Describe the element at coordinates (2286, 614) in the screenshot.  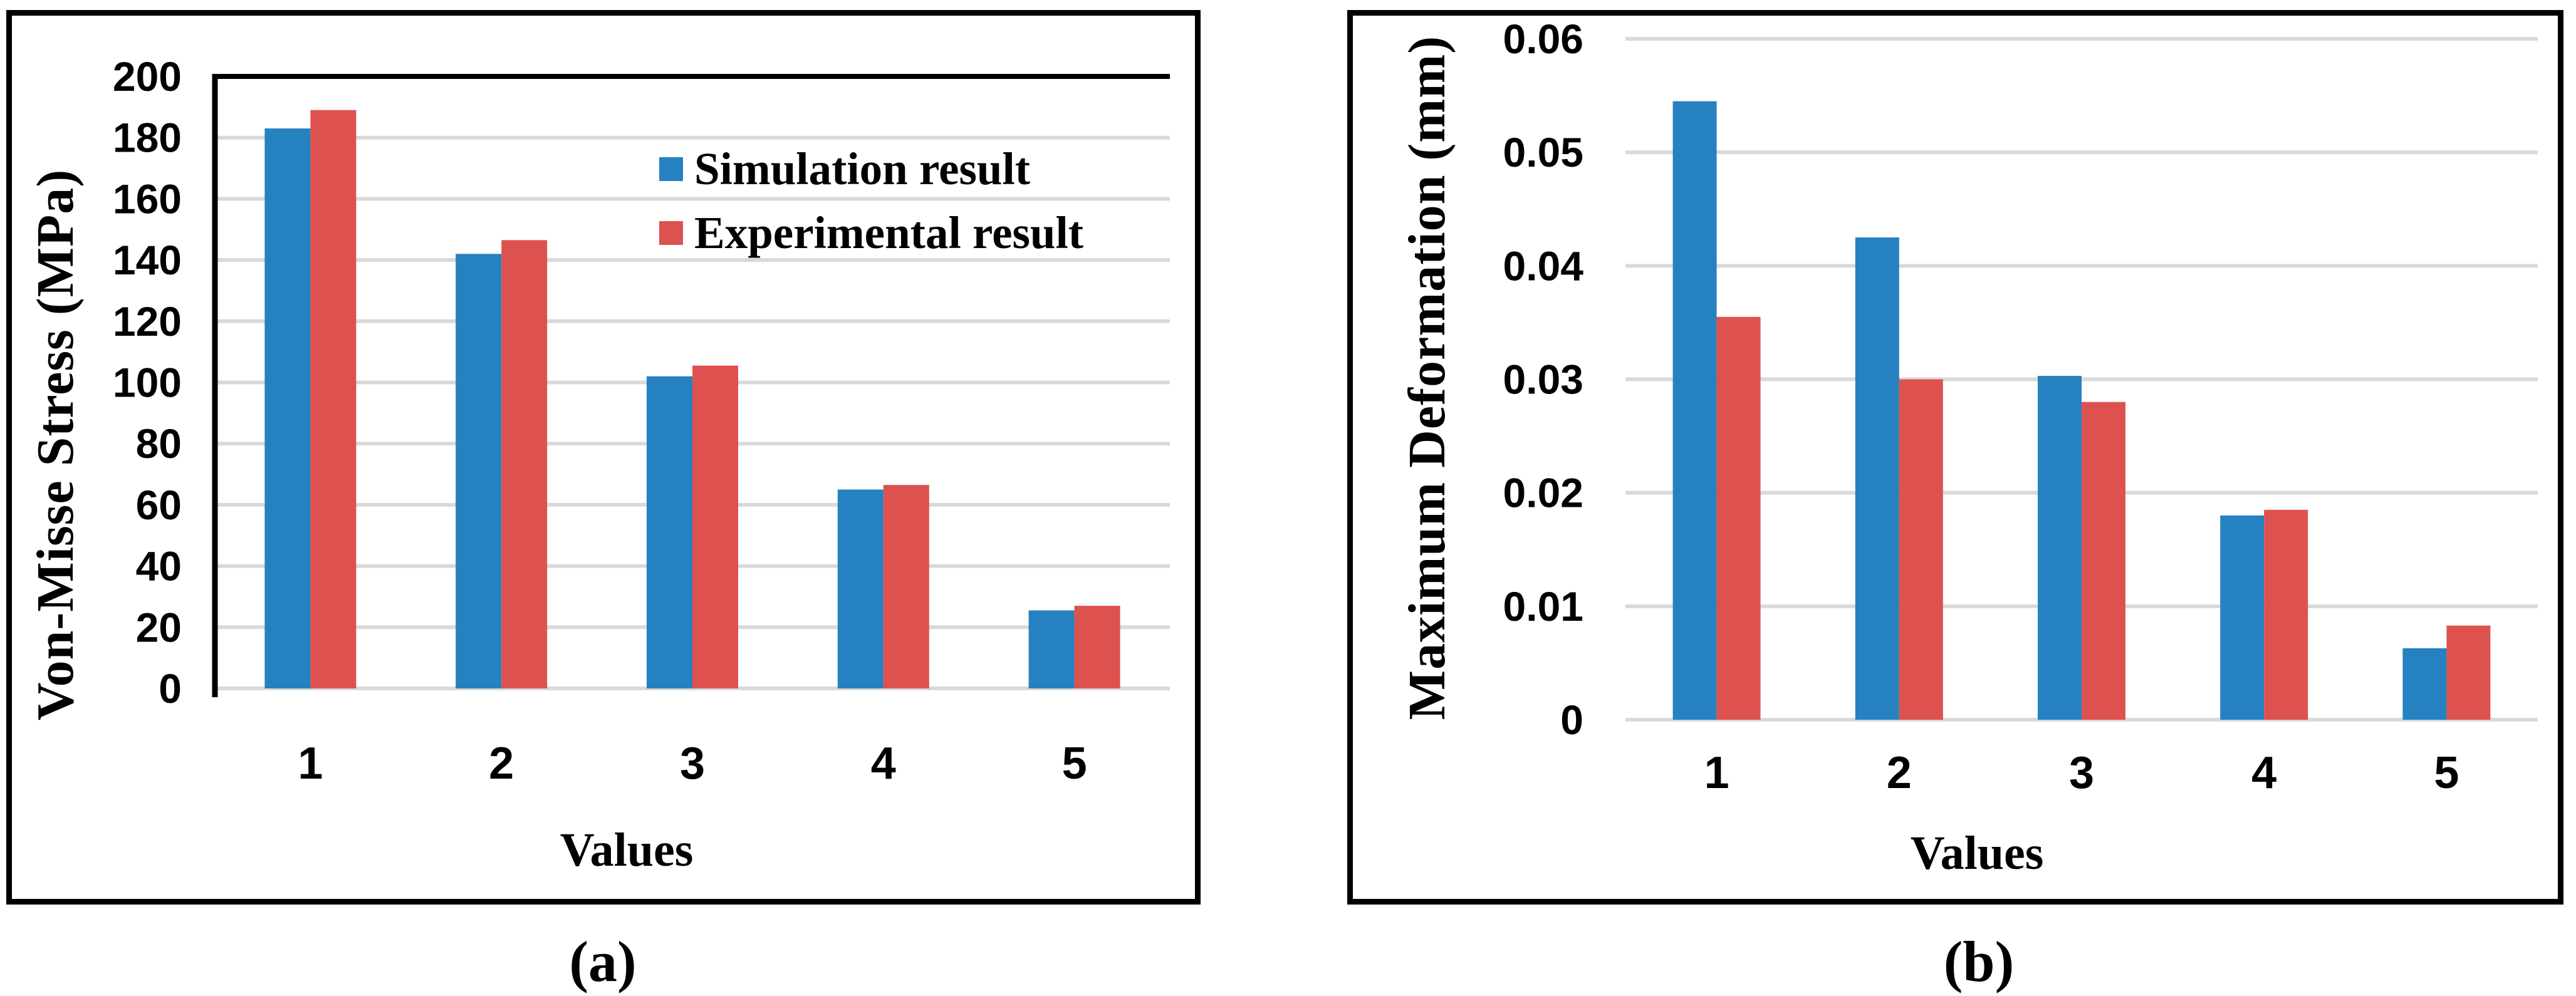
I see `bar-b-4-experimental` at that location.